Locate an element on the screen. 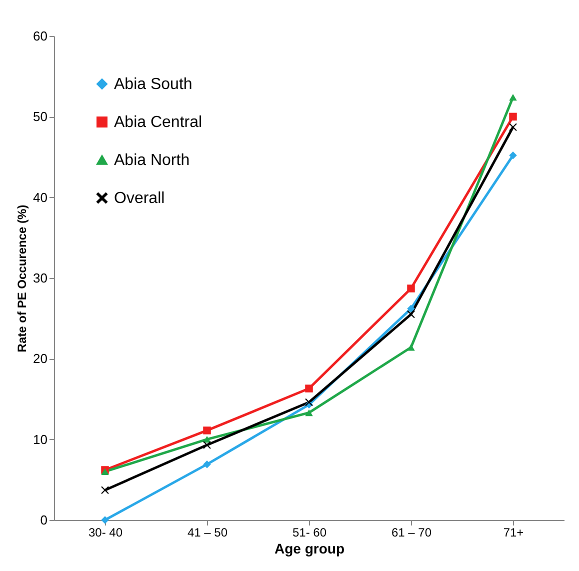 The width and height of the screenshot is (579, 571). y-tick-label: 20 is located at coordinates (40, 358).